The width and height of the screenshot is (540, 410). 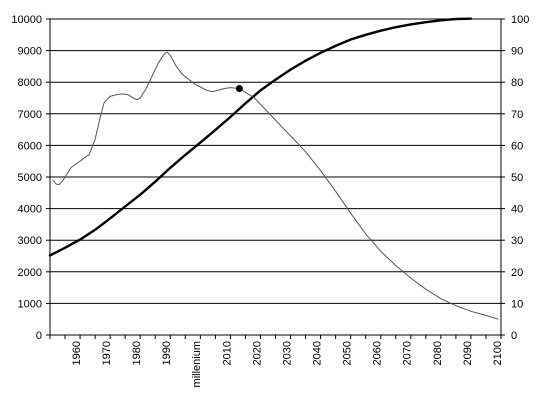 What do you see at coordinates (287, 353) in the screenshot?
I see `x-tick-label: 2030` at bounding box center [287, 353].